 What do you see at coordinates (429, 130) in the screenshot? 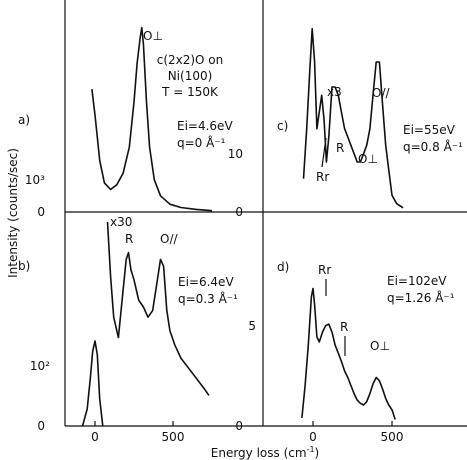
I see `panel-c-energy: Ei=55eV` at bounding box center [429, 130].